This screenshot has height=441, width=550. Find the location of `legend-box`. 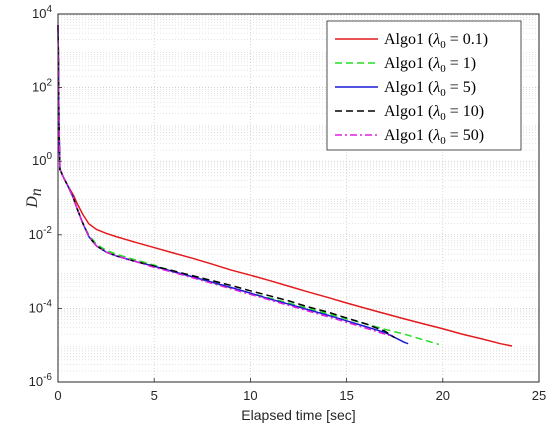

legend-box is located at coordinates (424, 85).